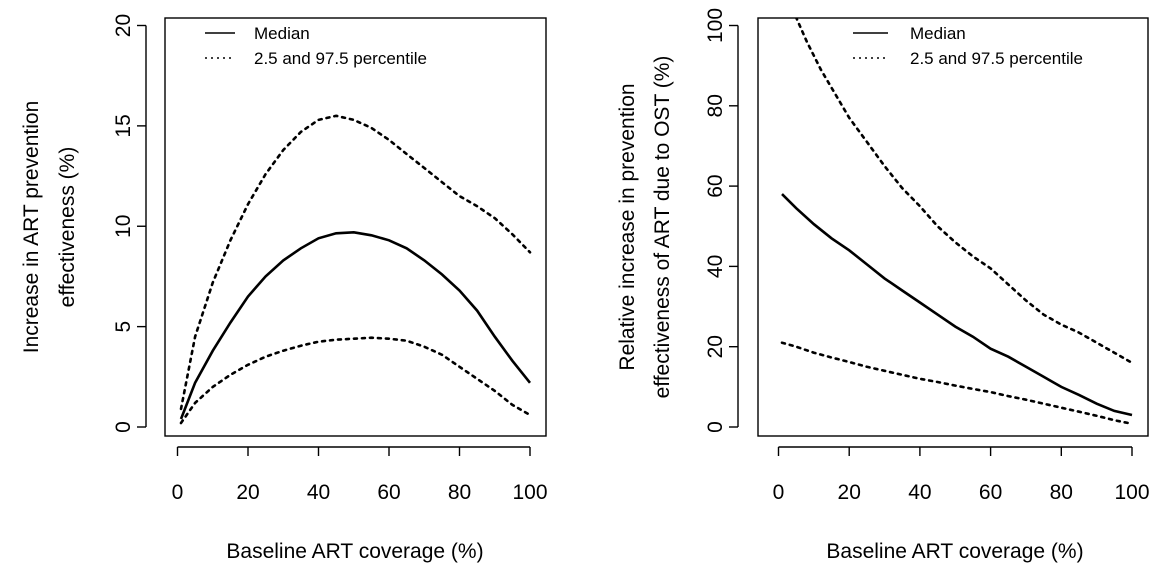 This screenshot has width=1158, height=574. Describe the element at coordinates (715, 185) in the screenshot. I see `y-tick-label: 60` at that location.